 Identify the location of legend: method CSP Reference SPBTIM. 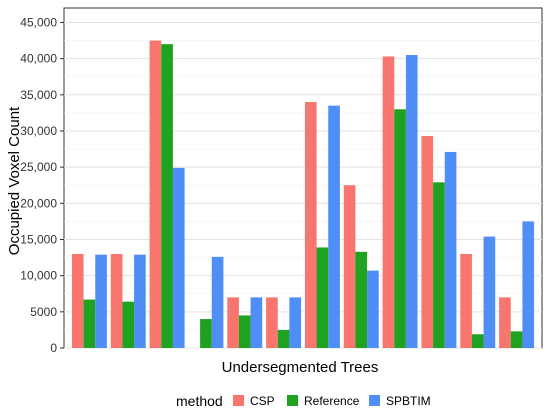
(303, 401).